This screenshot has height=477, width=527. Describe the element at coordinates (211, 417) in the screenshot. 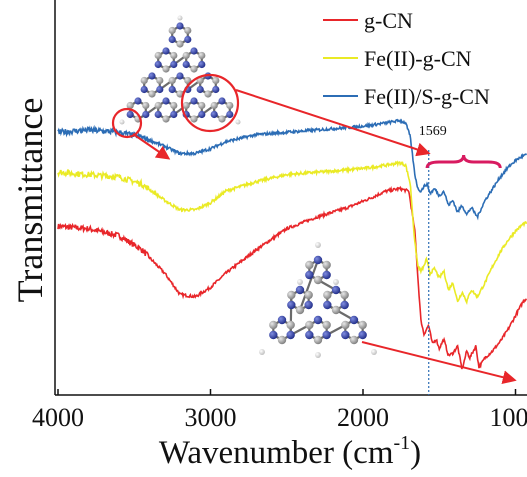

I see `x-tick-label-3000: 3000` at that location.